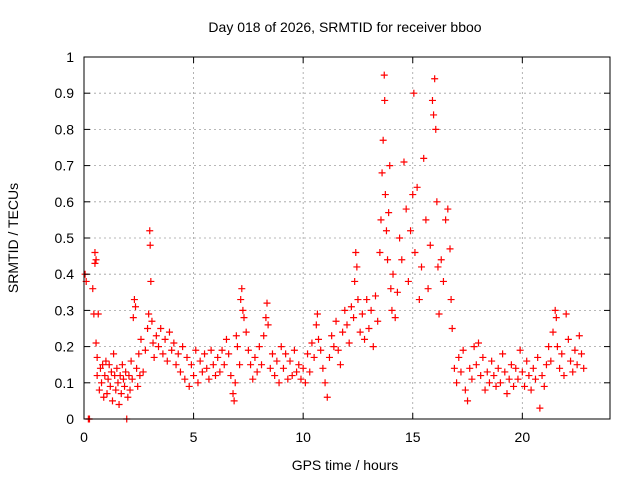 The width and height of the screenshot is (640, 485). What do you see at coordinates (65, 129) in the screenshot?
I see `y-tick-label: 0.8` at bounding box center [65, 129].